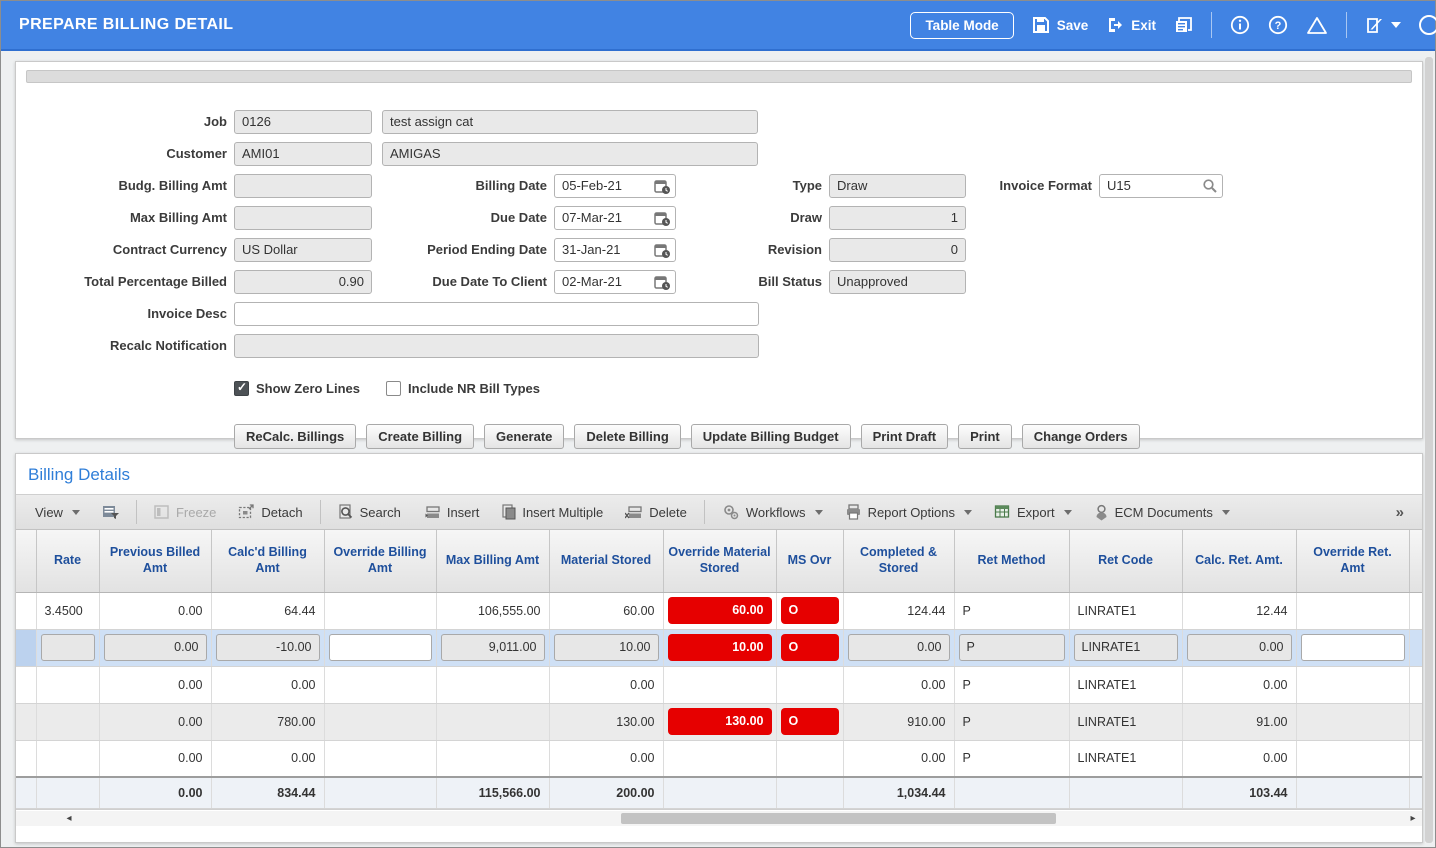  What do you see at coordinates (899, 611) in the screenshot?
I see `cell-completed-stored: 124.44` at bounding box center [899, 611].